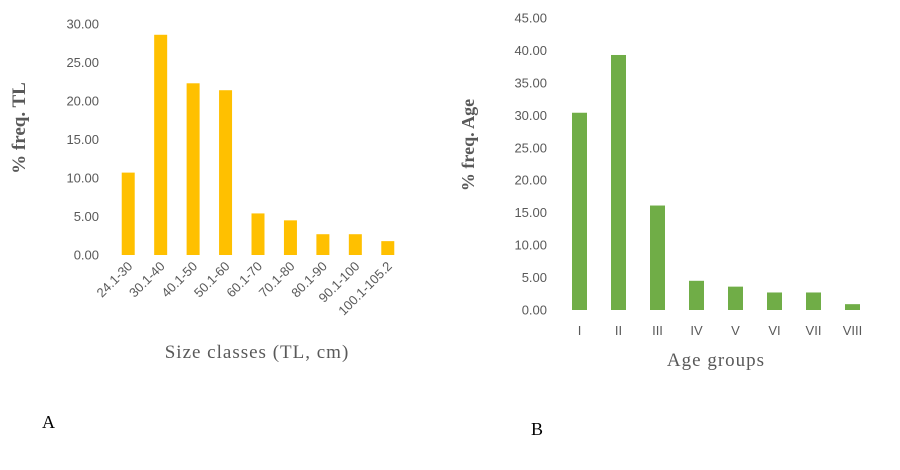  Describe the element at coordinates (657, 330) in the screenshot. I see `x-tick-label: III` at that location.